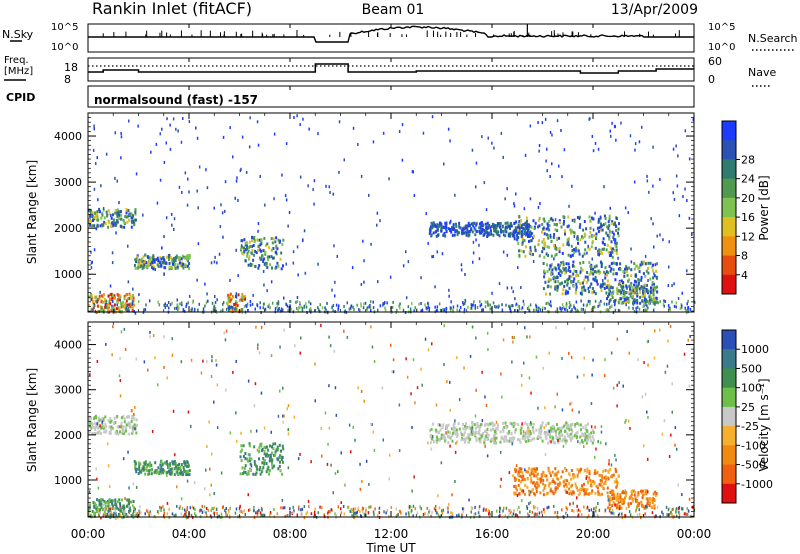  Describe the element at coordinates (729, 246) in the screenshot. I see `colorbar-swatch` at that location.